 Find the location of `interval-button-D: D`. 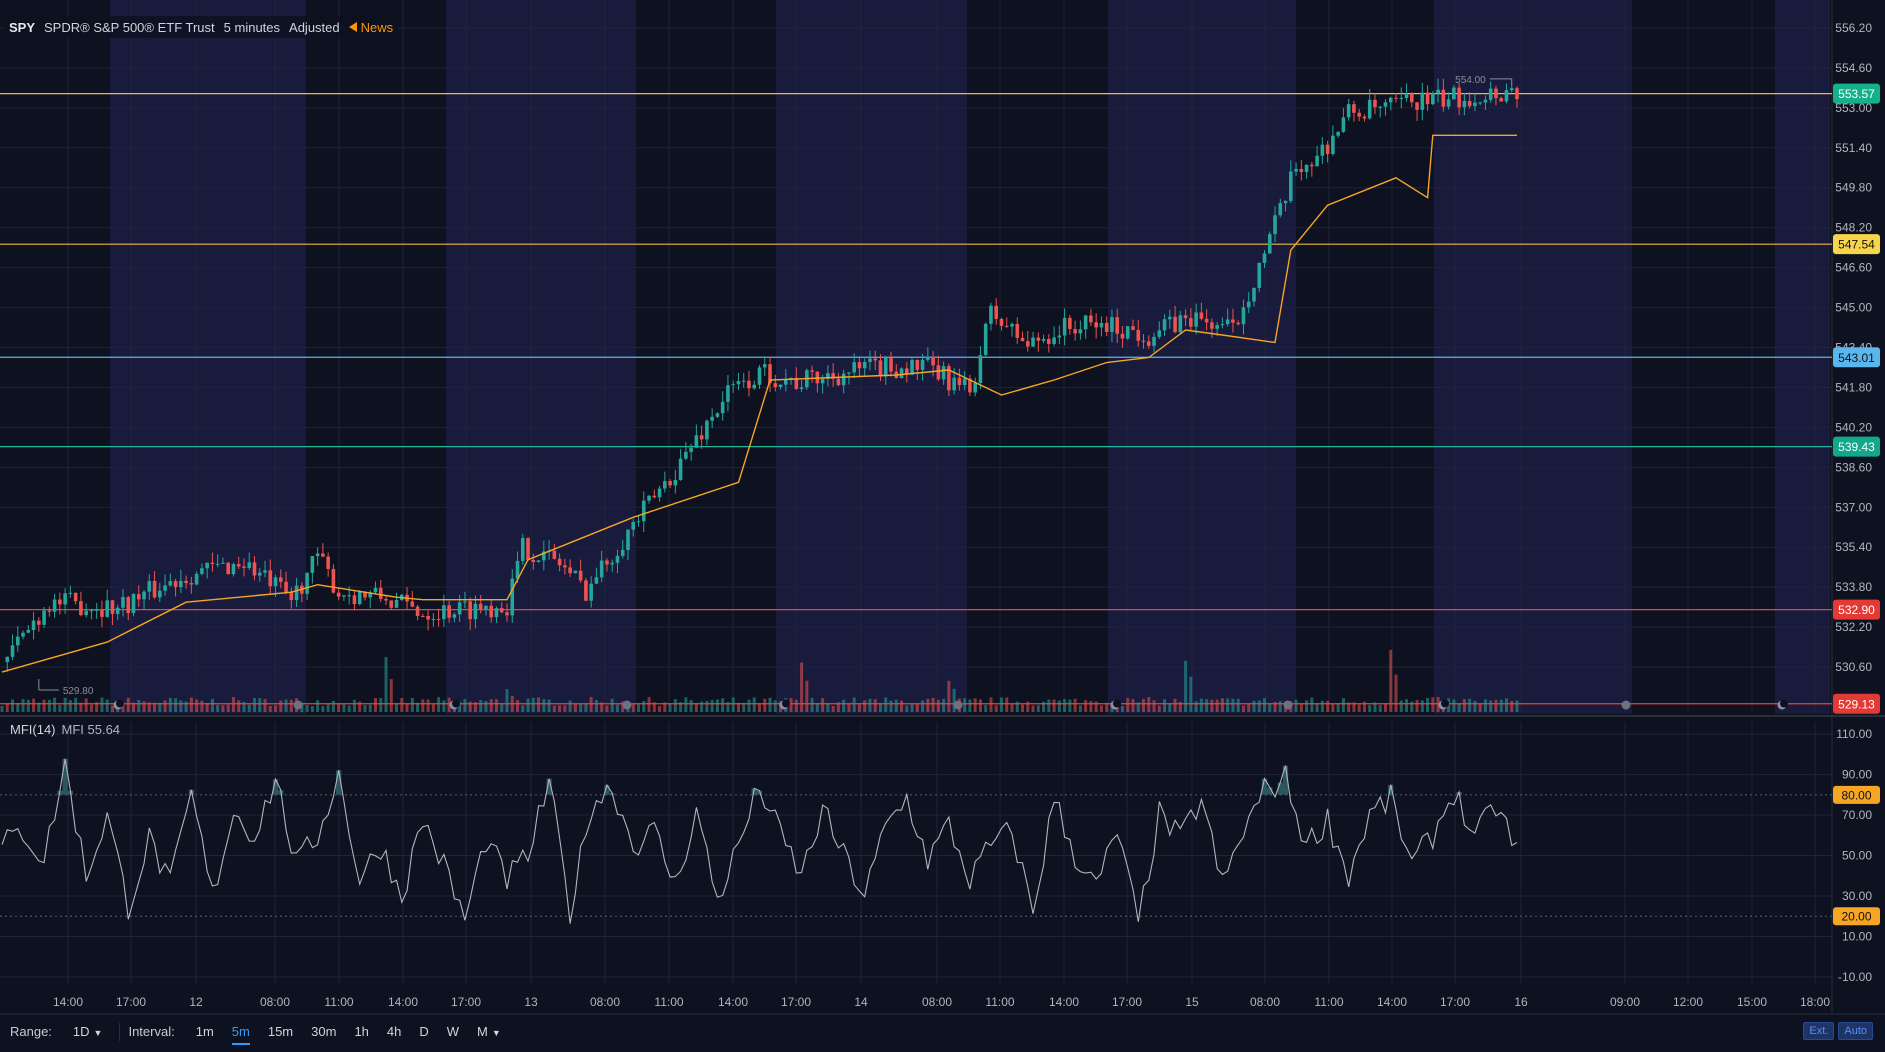

interval-button-D: D is located at coordinates (424, 1031).